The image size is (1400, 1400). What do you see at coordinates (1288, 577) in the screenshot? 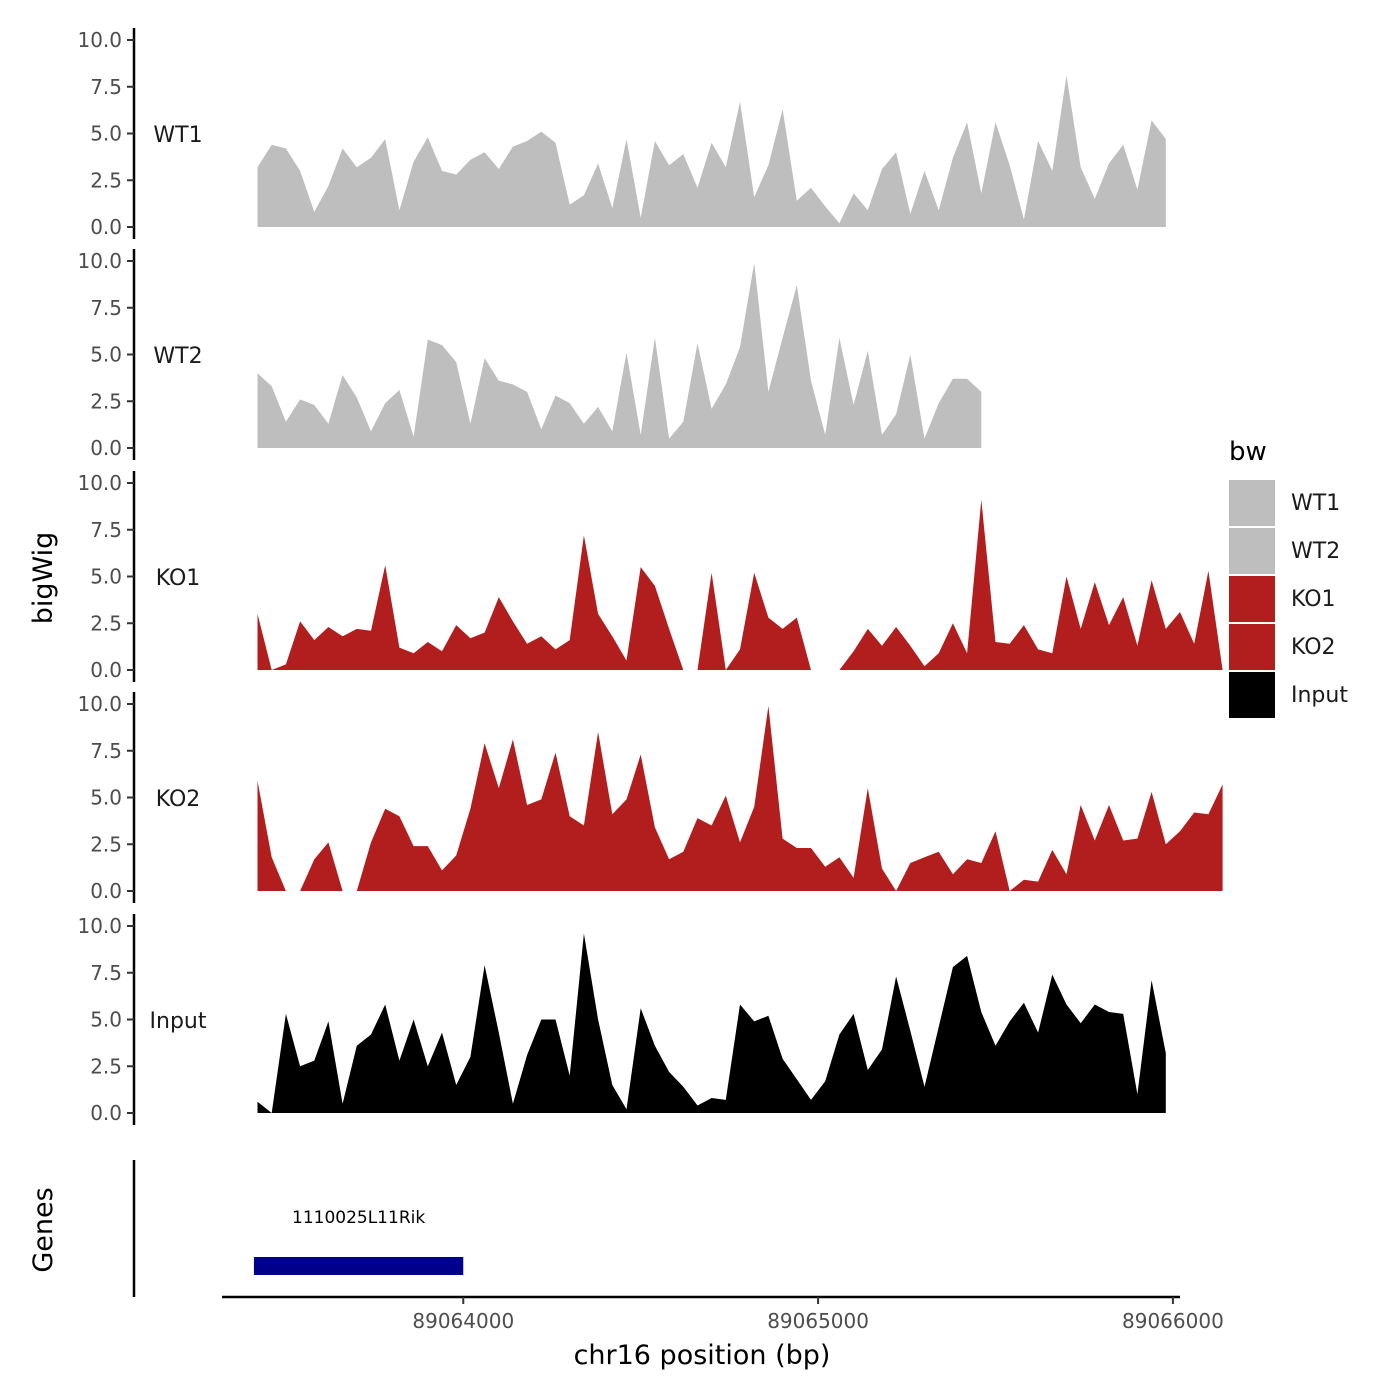
I see `legend: bw WT1 WT2 KO1 KO2 Input` at bounding box center [1288, 577].